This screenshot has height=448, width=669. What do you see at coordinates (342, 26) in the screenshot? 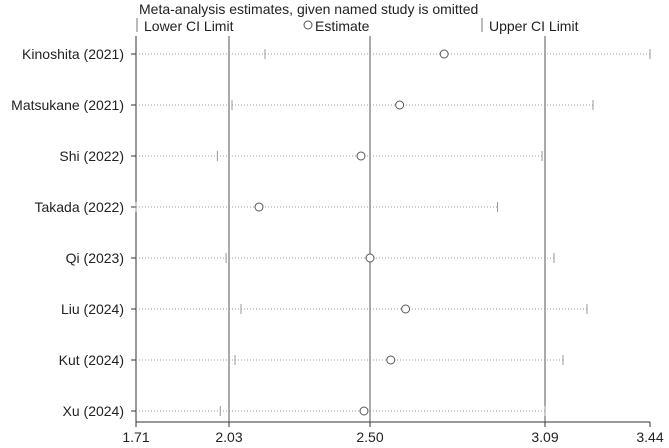
I see `legend-estimate-label: Estimate` at bounding box center [342, 26].